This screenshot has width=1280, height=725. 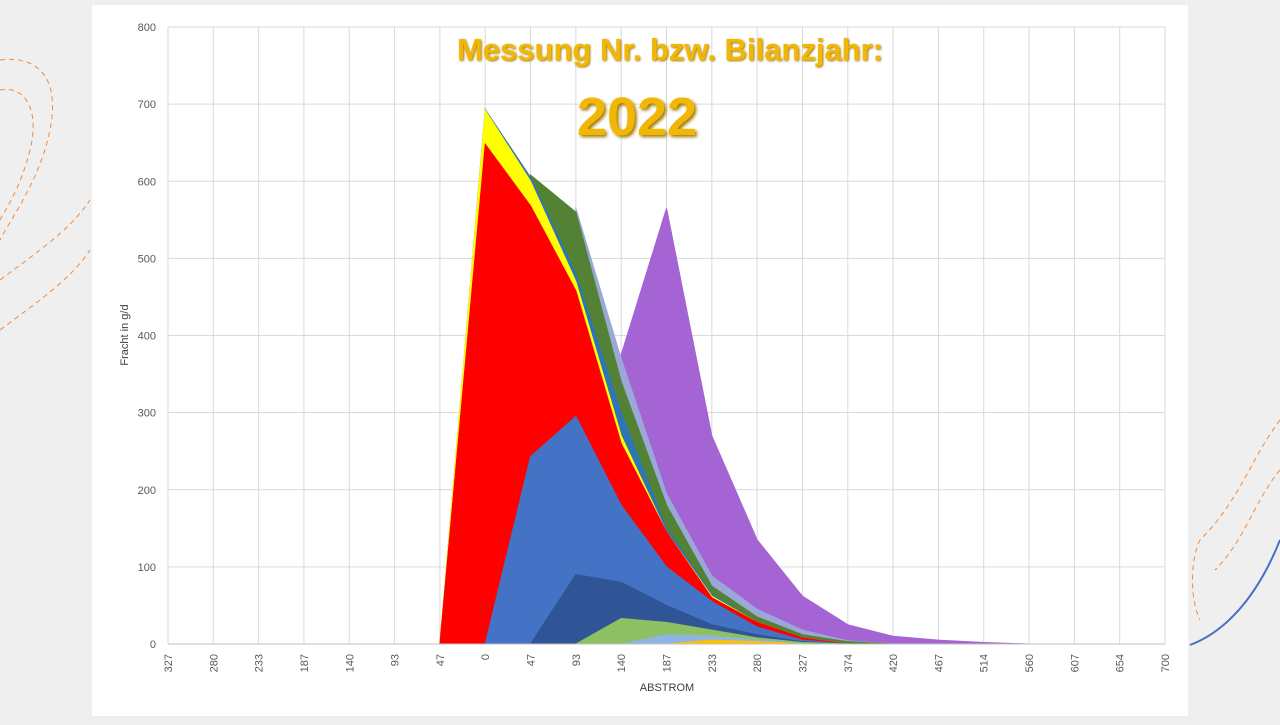 What do you see at coordinates (637, 117) in the screenshot?
I see `chart-subtitle: 2022` at bounding box center [637, 117].